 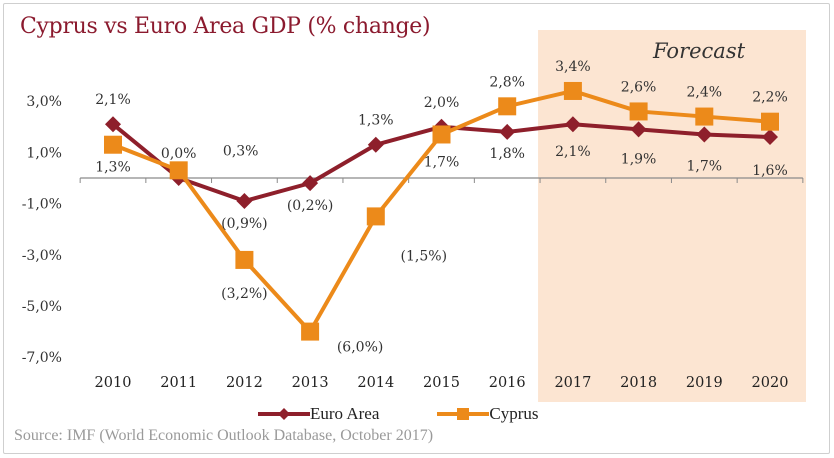 I want to click on data-label: 1,6%, so click(x=770, y=171).